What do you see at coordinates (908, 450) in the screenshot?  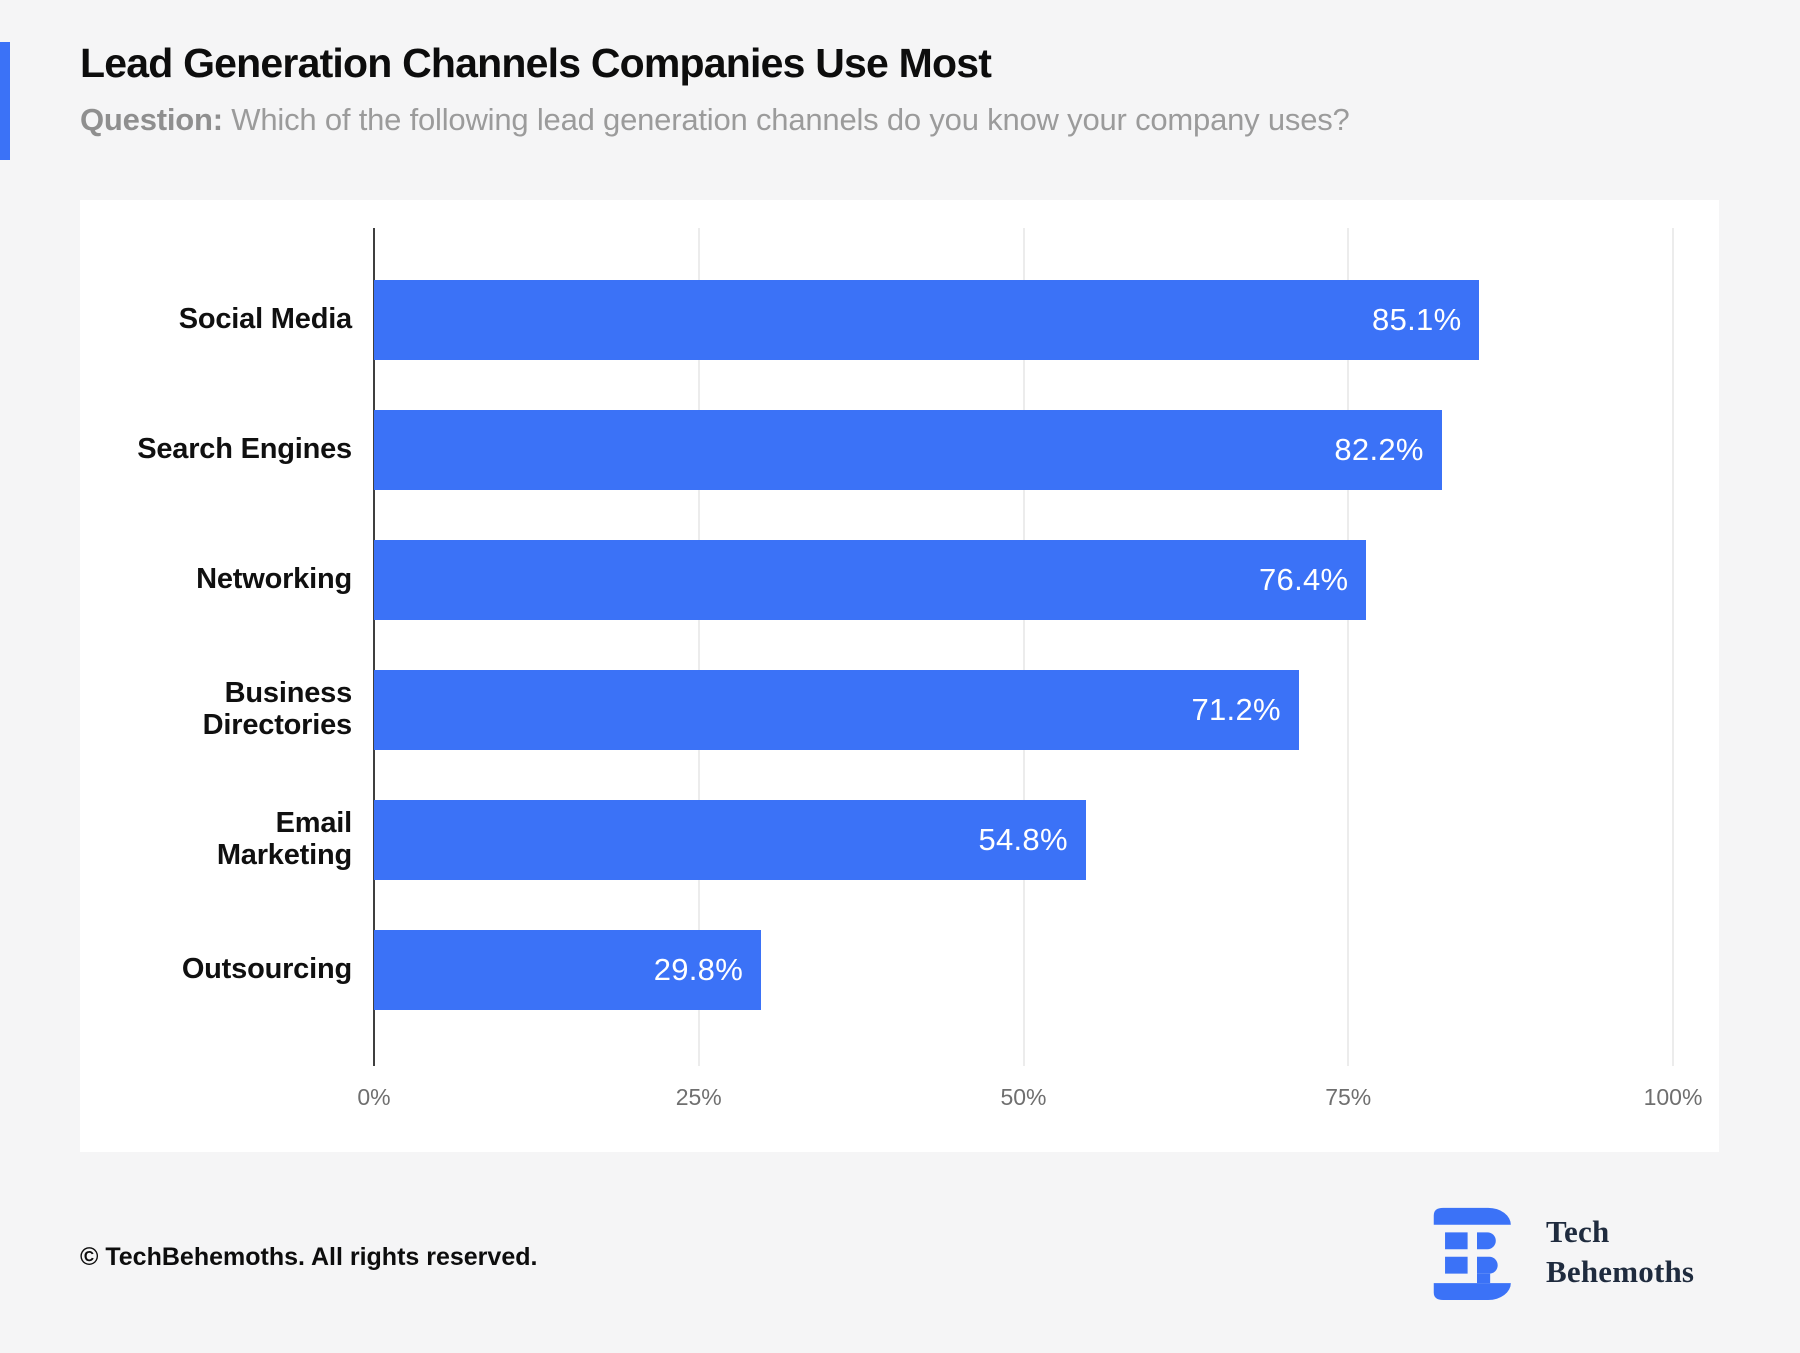 I see `bar: 82.2%` at bounding box center [908, 450].